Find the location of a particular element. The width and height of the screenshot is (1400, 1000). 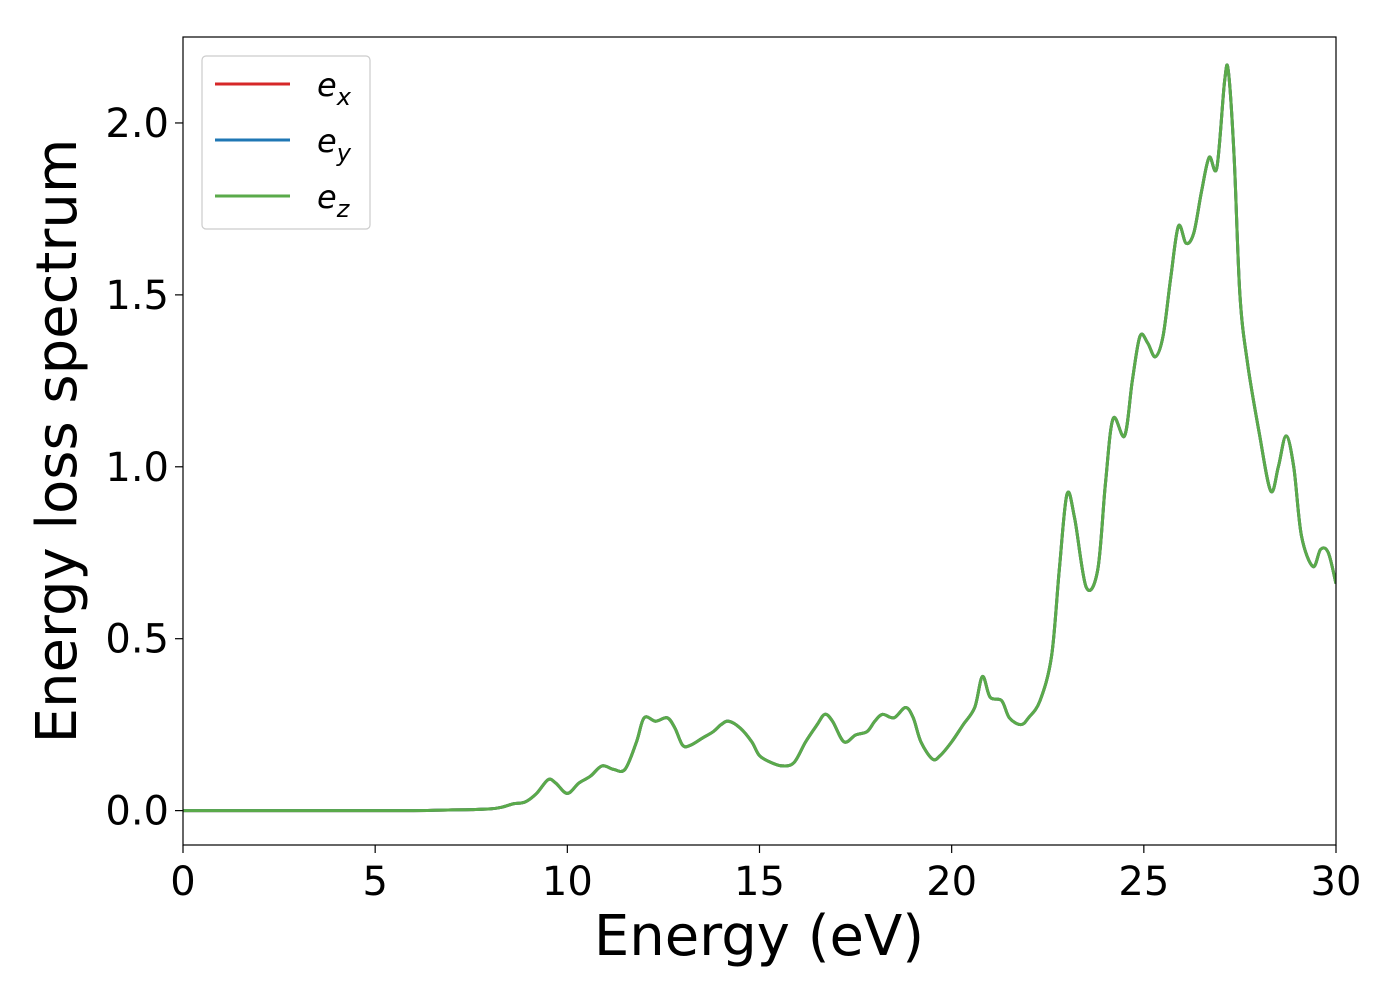

y-tick-label: 0.0 is located at coordinates (137, 812).